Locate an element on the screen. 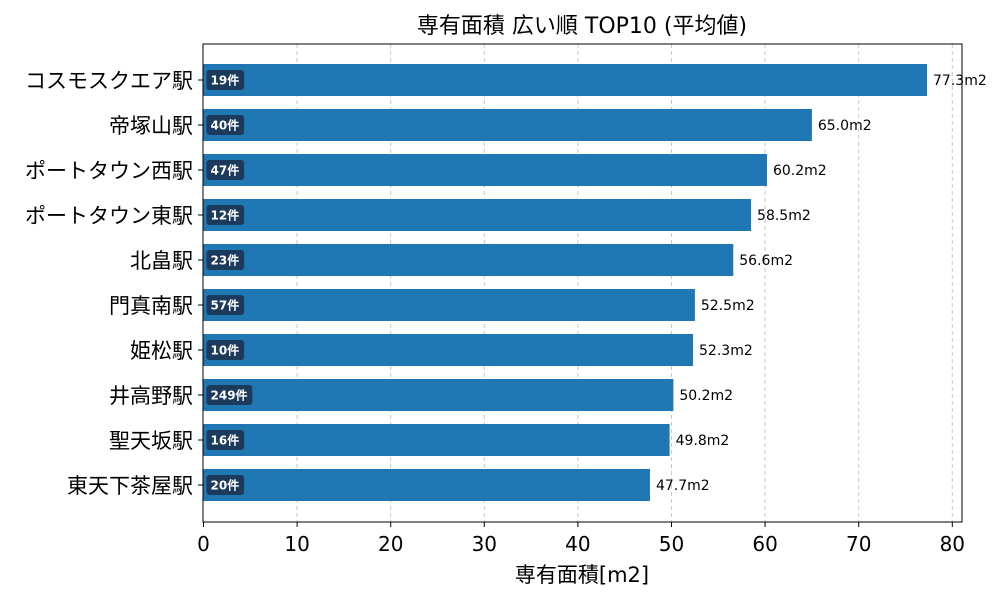 Image resolution: width=1000 pixels, height=600 pixels. value-label: 50.2m2 is located at coordinates (706, 396).